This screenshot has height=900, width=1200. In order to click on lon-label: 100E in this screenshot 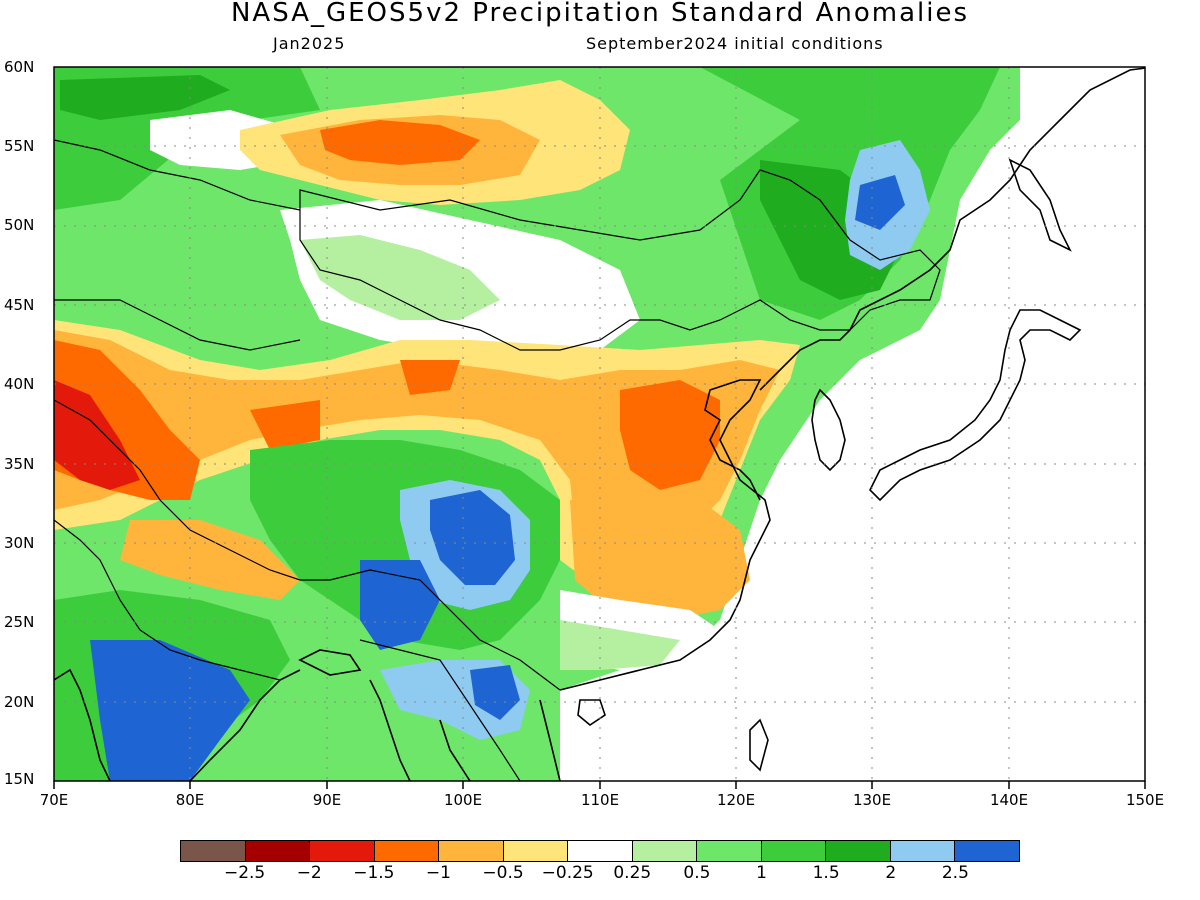, I will do `click(463, 800)`.